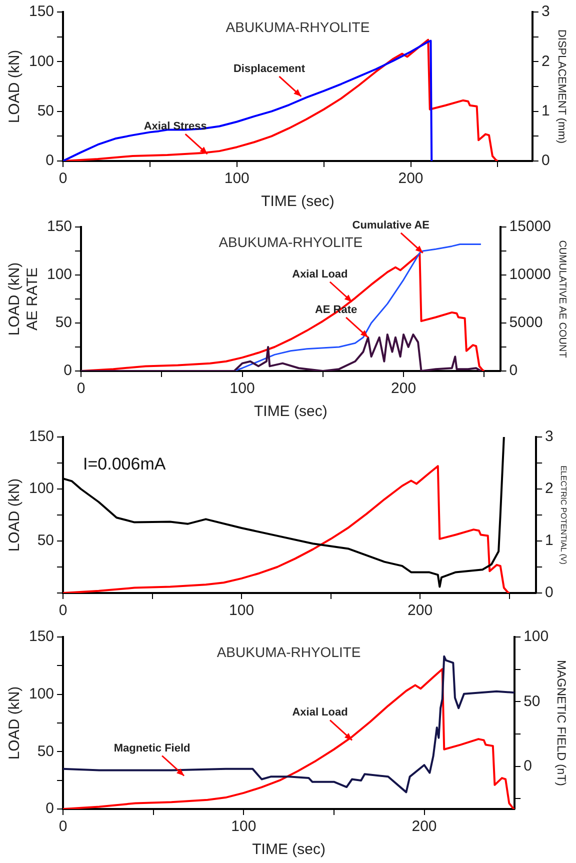  I want to click on annotation: Magnetic Field, so click(152, 748).